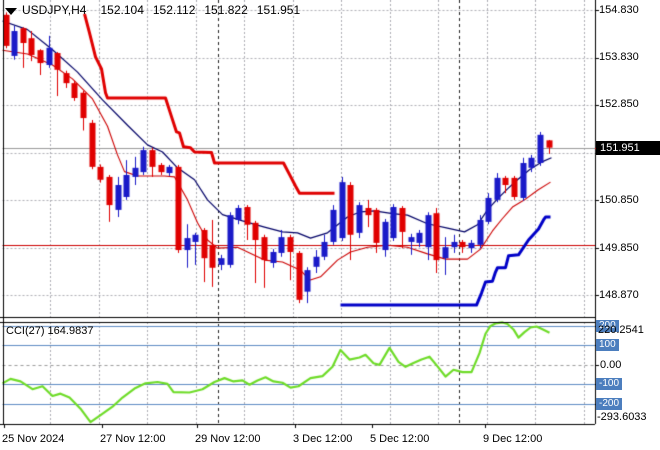 Image resolution: width=660 pixels, height=450 pixels. What do you see at coordinates (50, 331) in the screenshot?
I see `indicator-label: CCI(27) 164.9837` at bounding box center [50, 331].